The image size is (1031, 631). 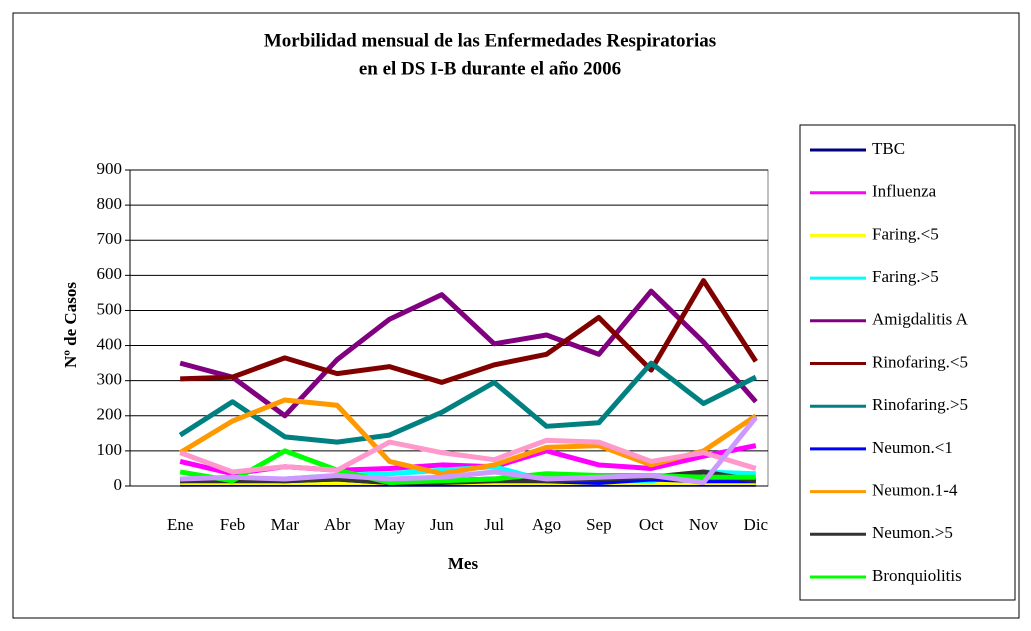 What do you see at coordinates (110, 238) in the screenshot?
I see `y-tick-label: 700` at bounding box center [110, 238].